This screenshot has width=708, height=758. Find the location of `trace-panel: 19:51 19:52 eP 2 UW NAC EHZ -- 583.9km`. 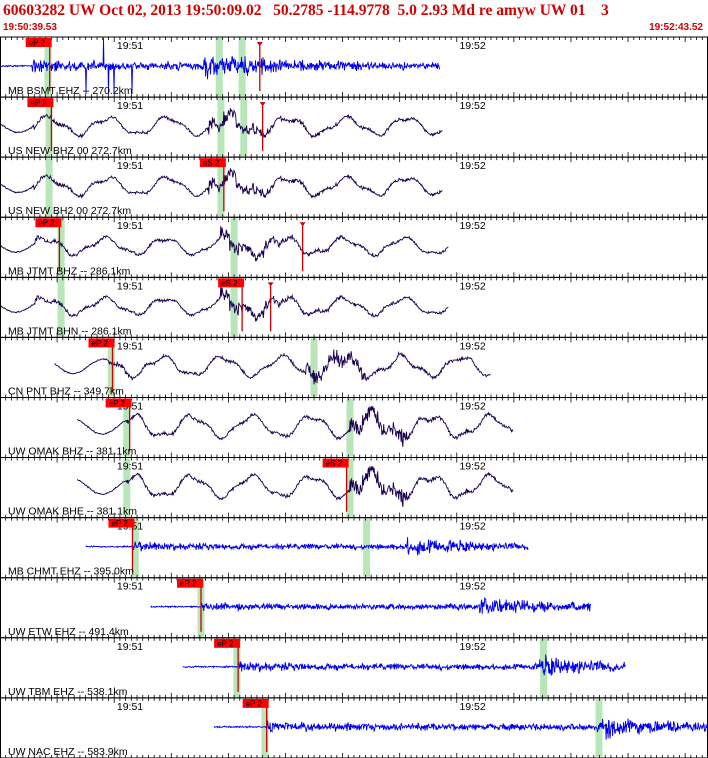

trace-panel: 19:51 19:52 eP 2 UW NAC EHZ -- 583.9km is located at coordinates (354, 727).